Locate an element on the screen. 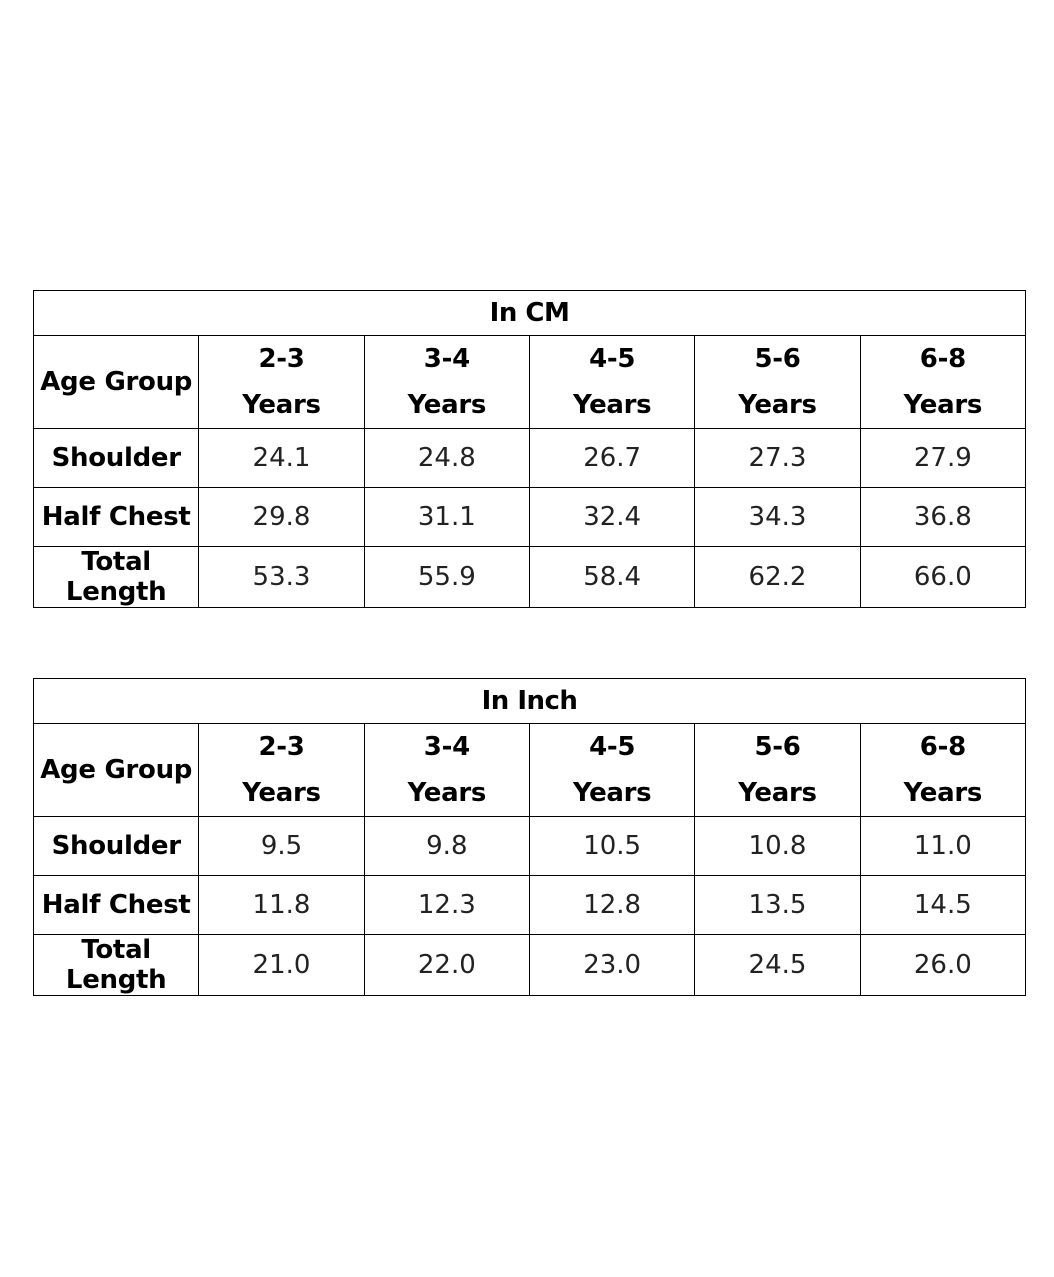 The image size is (1054, 1277). table-cell: 21.0 is located at coordinates (281, 965).